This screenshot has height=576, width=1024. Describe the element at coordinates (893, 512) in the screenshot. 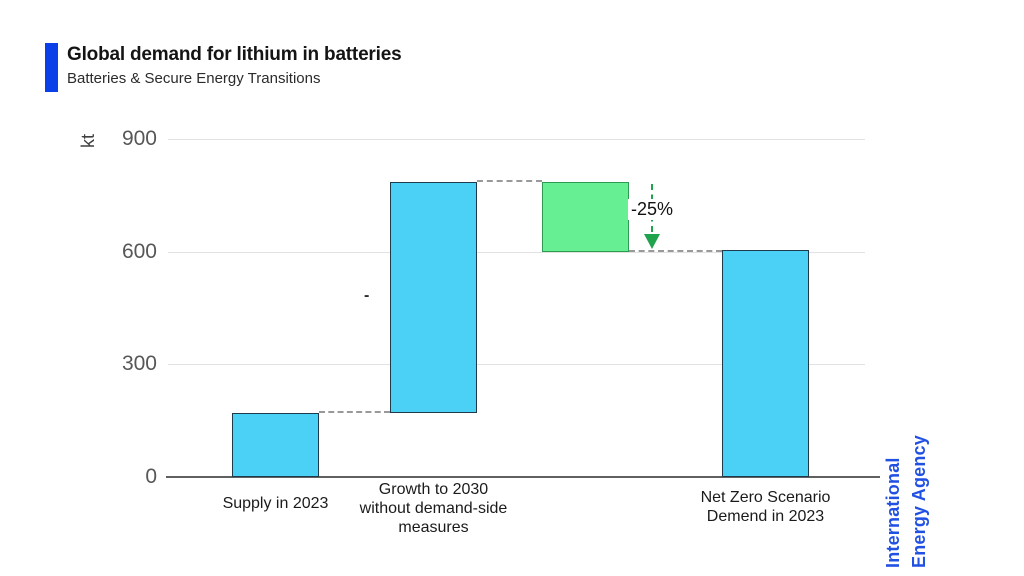

I see `iea-logo-line1: International` at that location.